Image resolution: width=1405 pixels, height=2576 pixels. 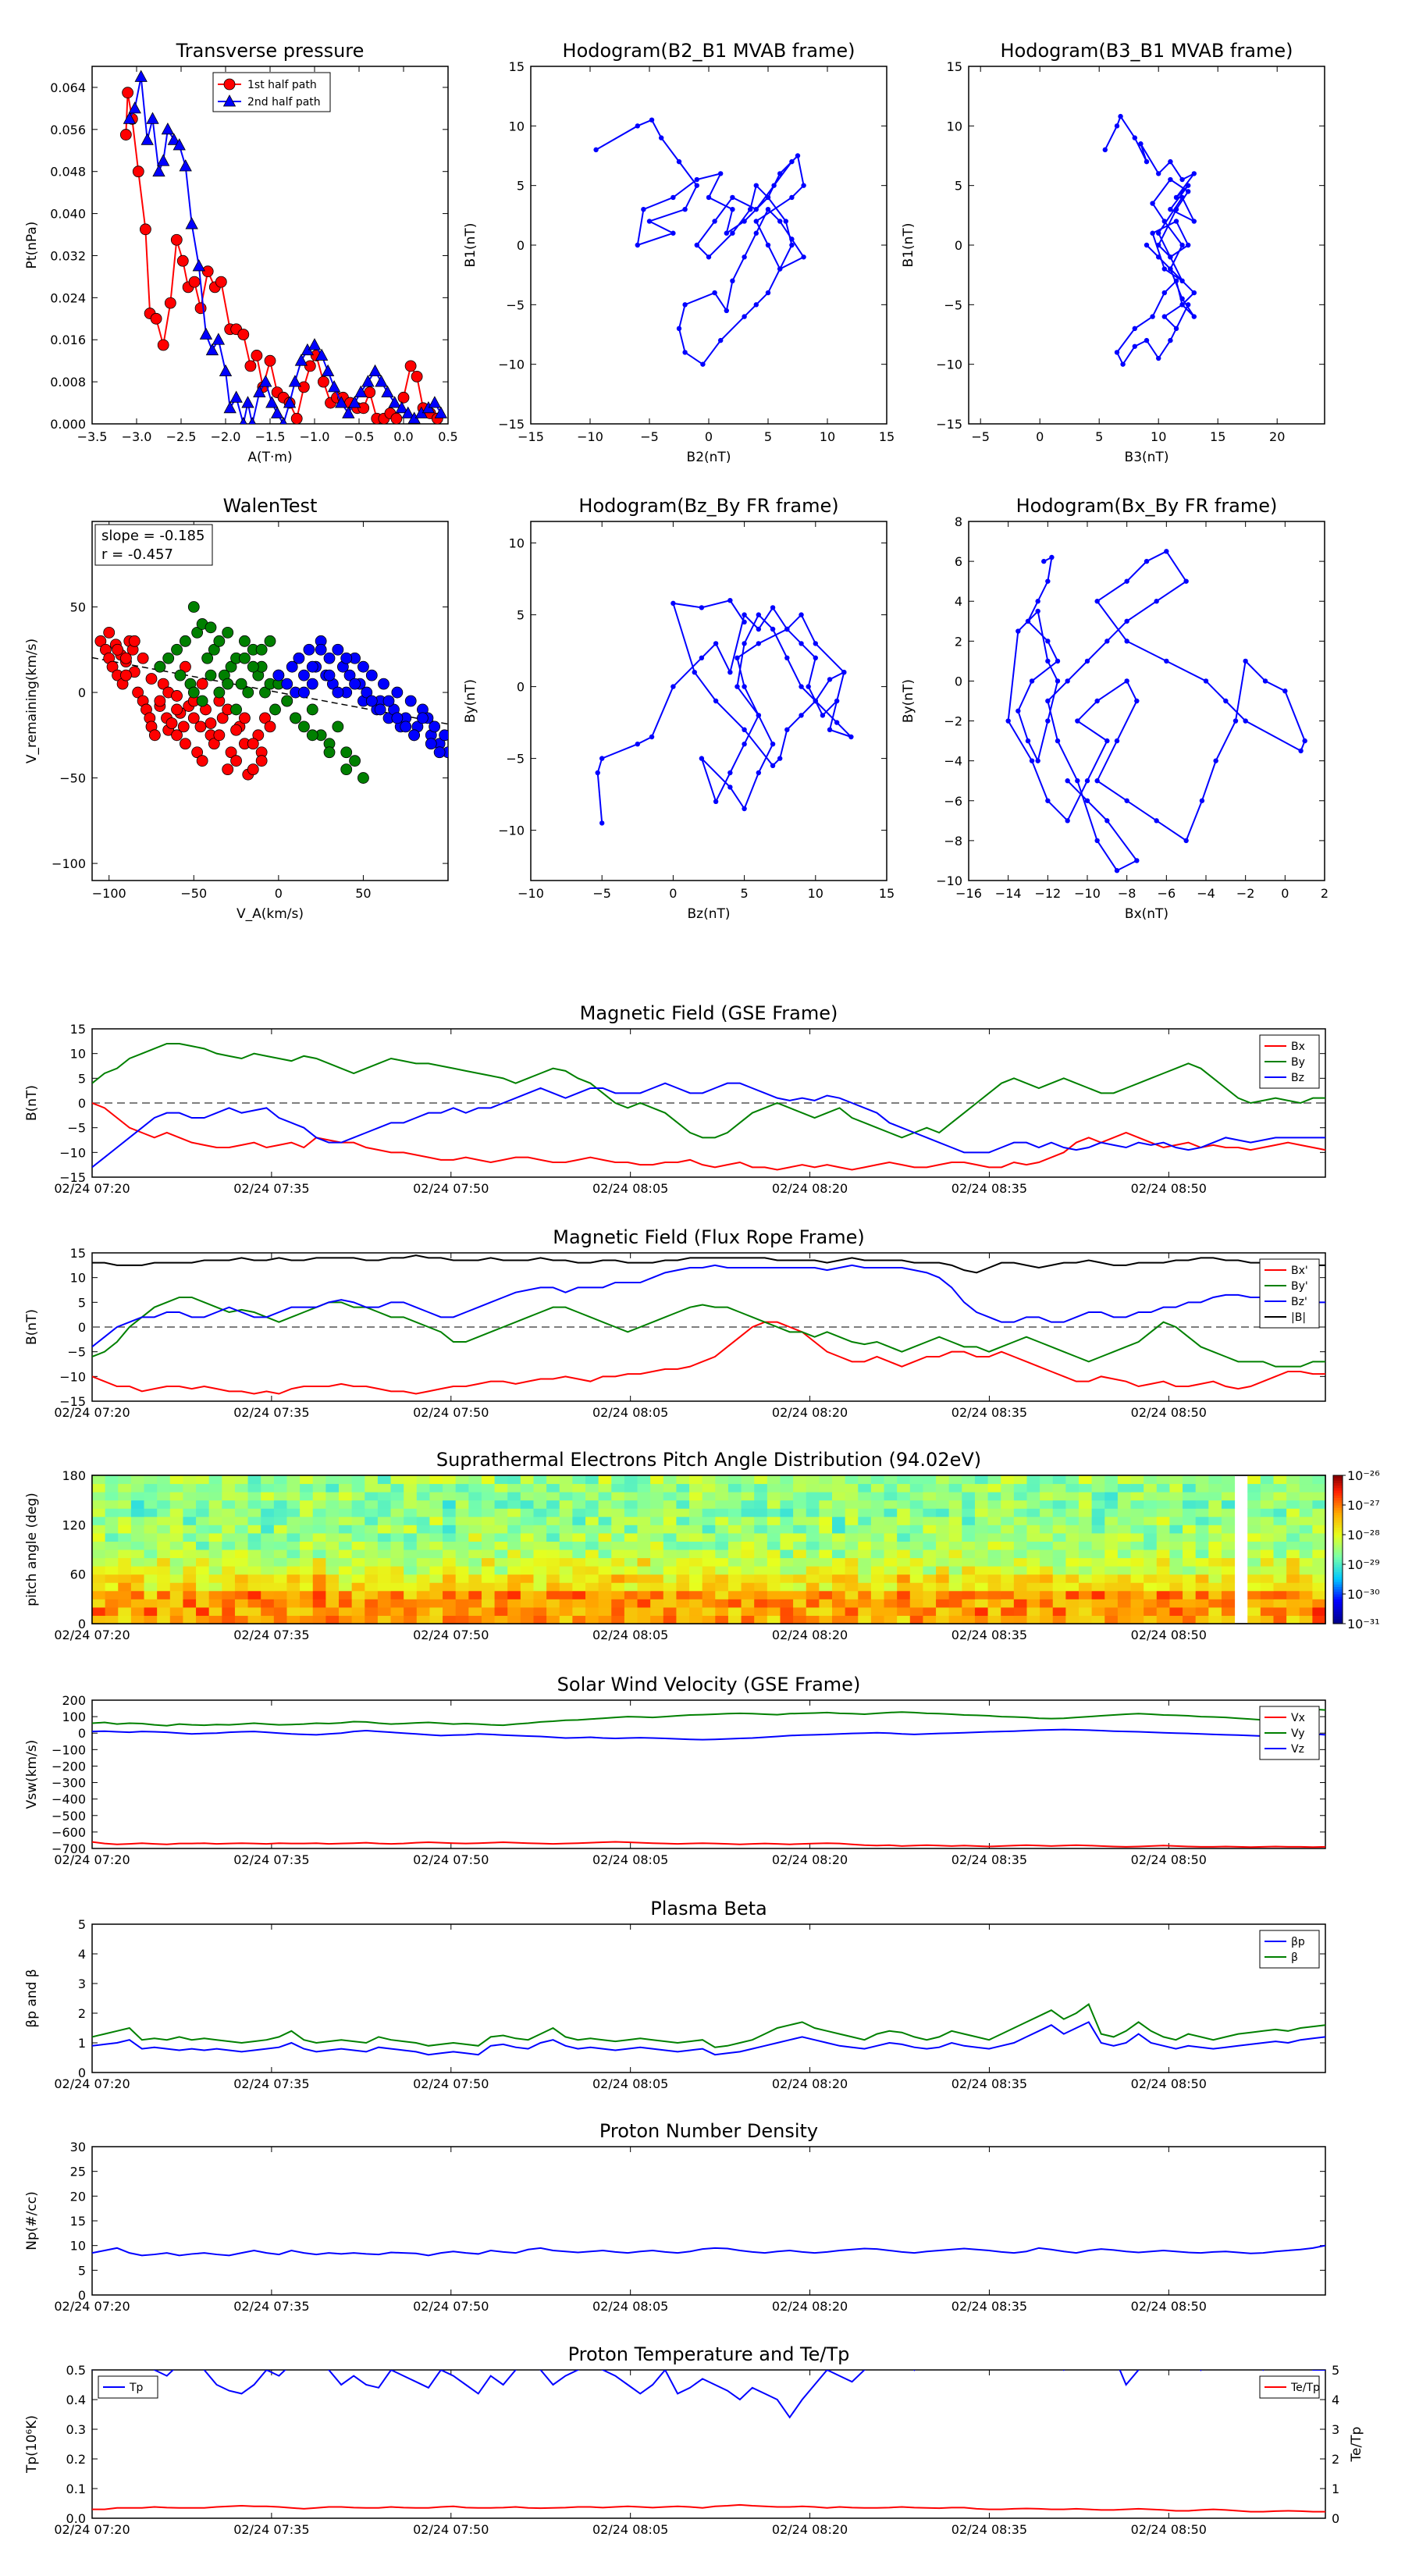 I want to click on y-tick-label: 0.0, so click(x=76, y=2518).